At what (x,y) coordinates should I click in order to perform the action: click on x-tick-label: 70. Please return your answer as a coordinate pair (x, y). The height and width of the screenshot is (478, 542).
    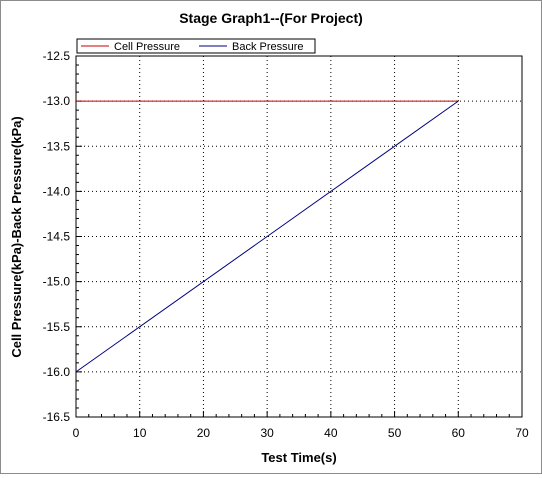
    Looking at the image, I should click on (522, 433).